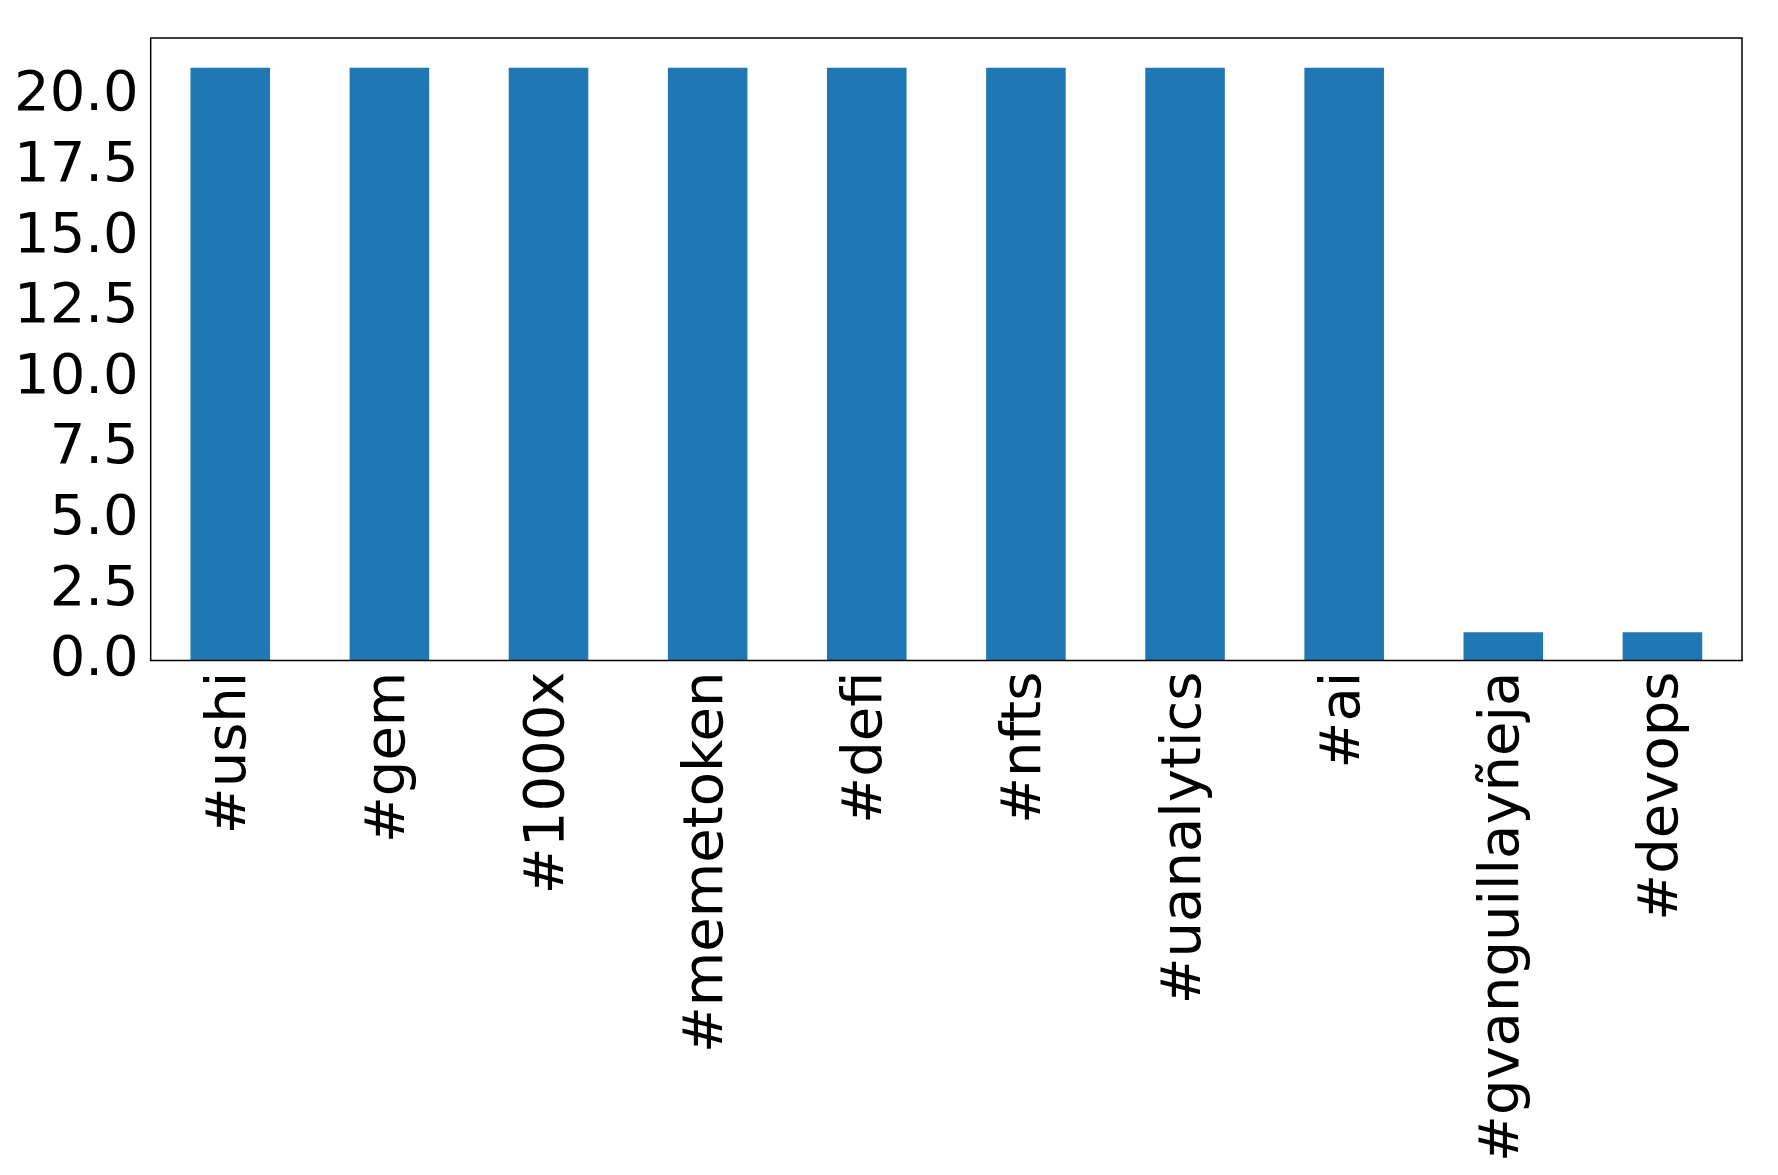 The height and width of the screenshot is (1175, 1778). Describe the element at coordinates (703, 862) in the screenshot. I see `x-tick-label: #memetoken` at that location.